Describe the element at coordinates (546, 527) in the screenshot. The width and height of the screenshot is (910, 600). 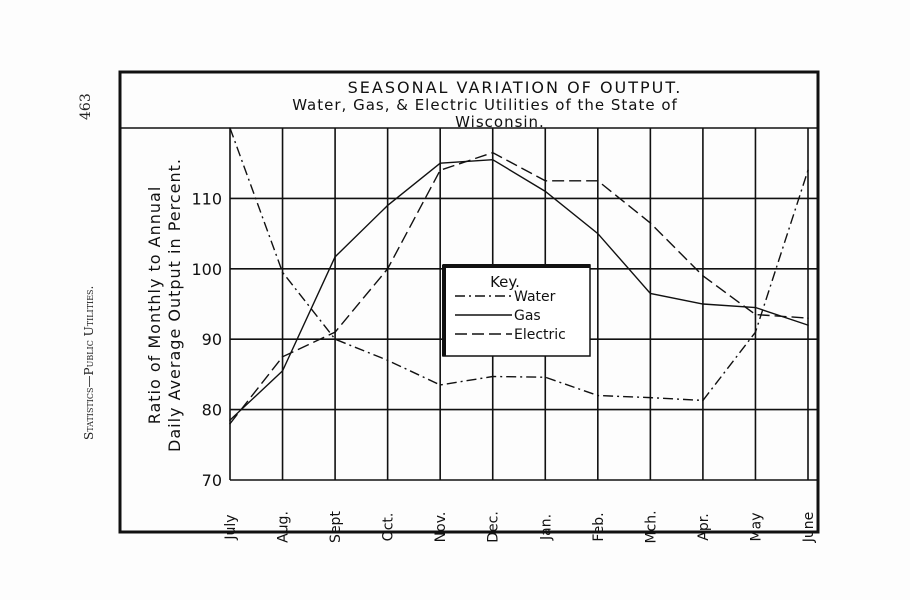
I see `x-tick-label: Jan.` at that location.